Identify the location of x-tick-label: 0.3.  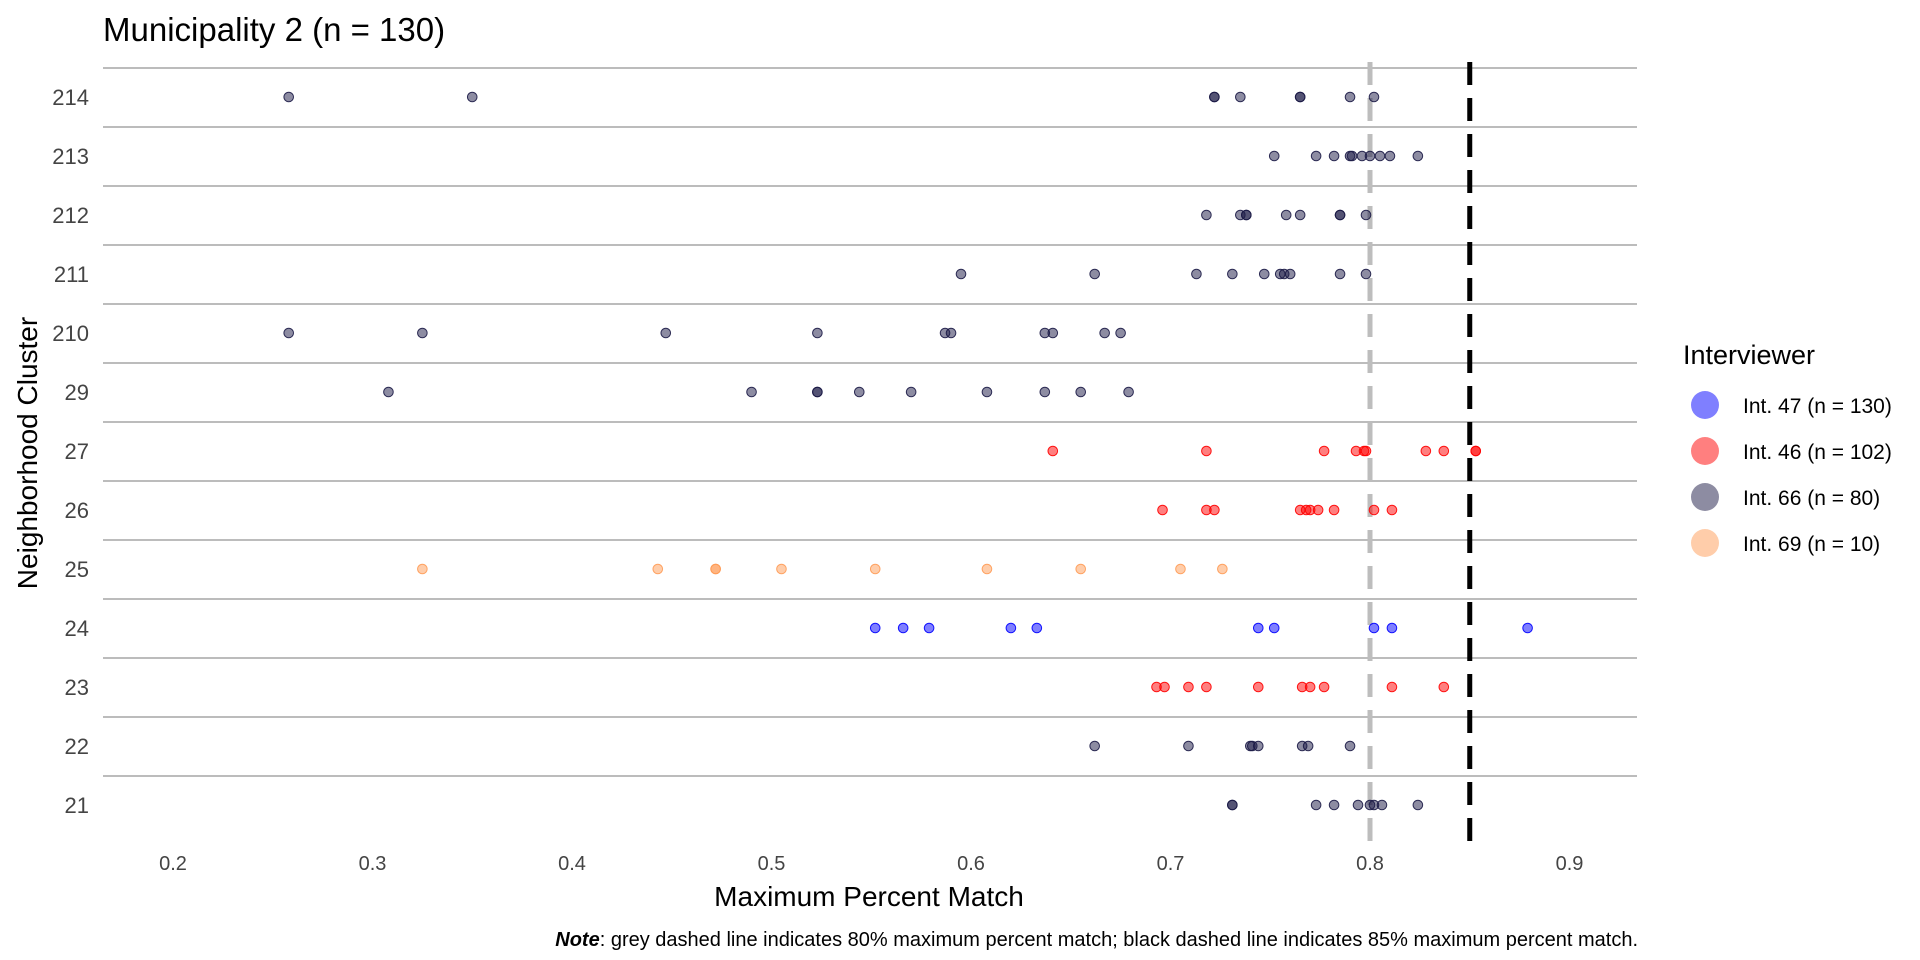
(373, 864).